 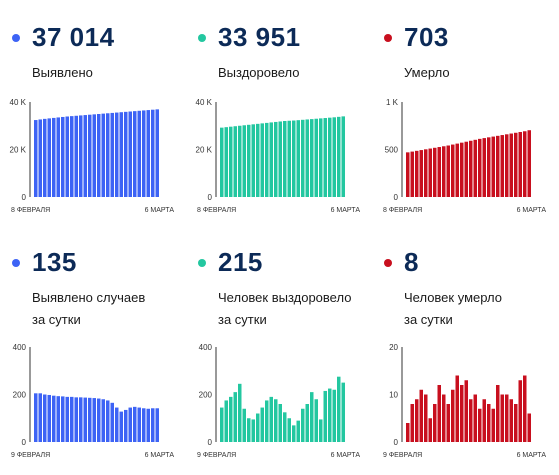 I want to click on y-tick-label: 10, so click(x=393, y=395).